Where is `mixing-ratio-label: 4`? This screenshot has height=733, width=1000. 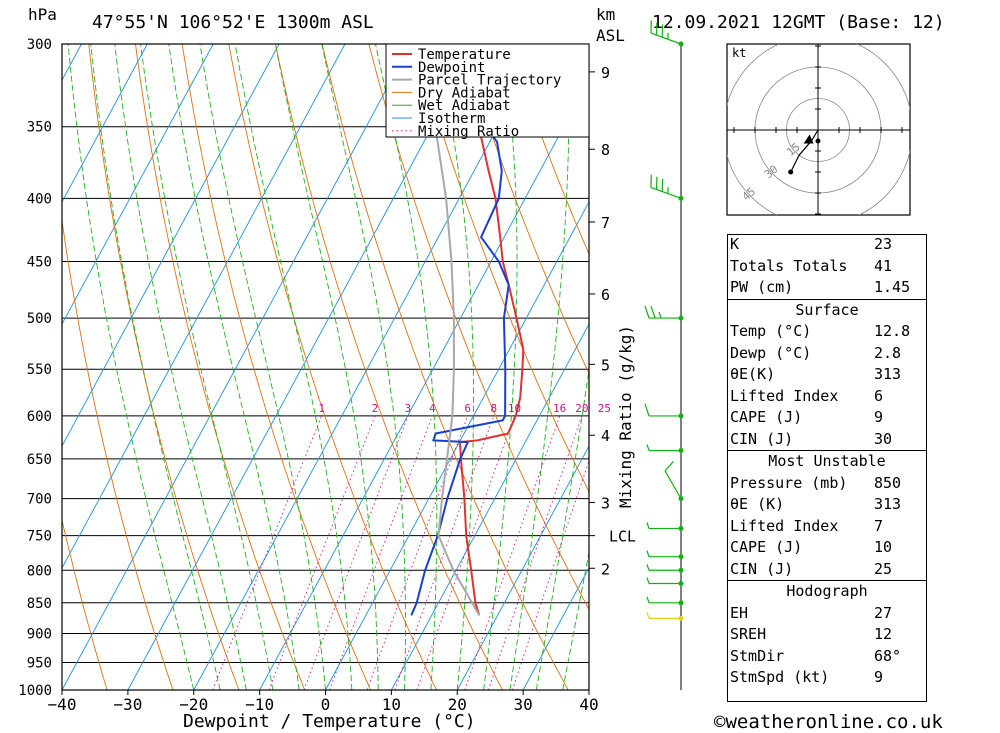
mixing-ratio-label: 4 is located at coordinates (432, 408).